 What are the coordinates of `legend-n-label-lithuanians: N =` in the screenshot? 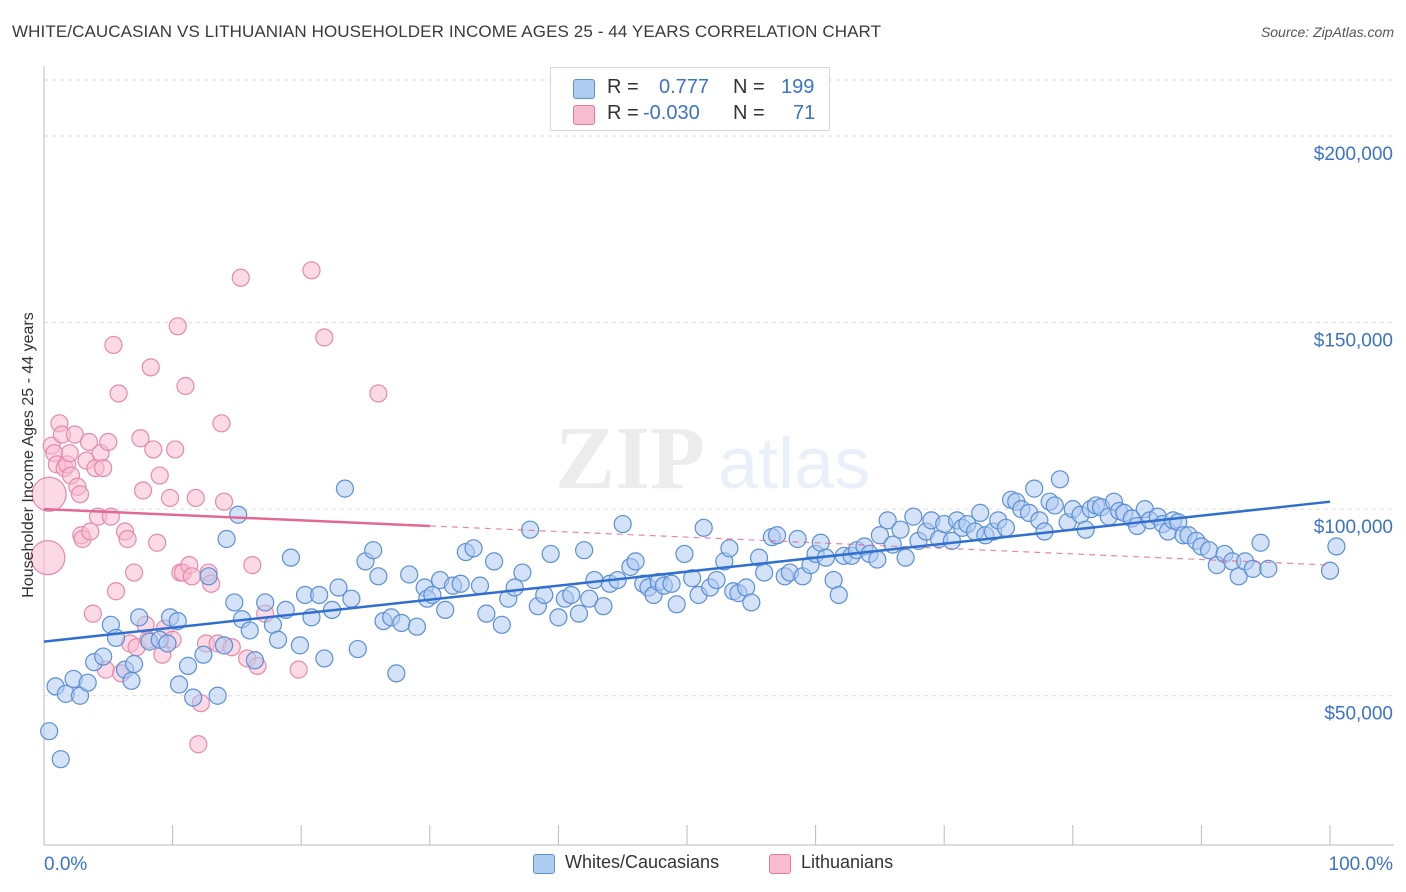 It's located at (749, 113).